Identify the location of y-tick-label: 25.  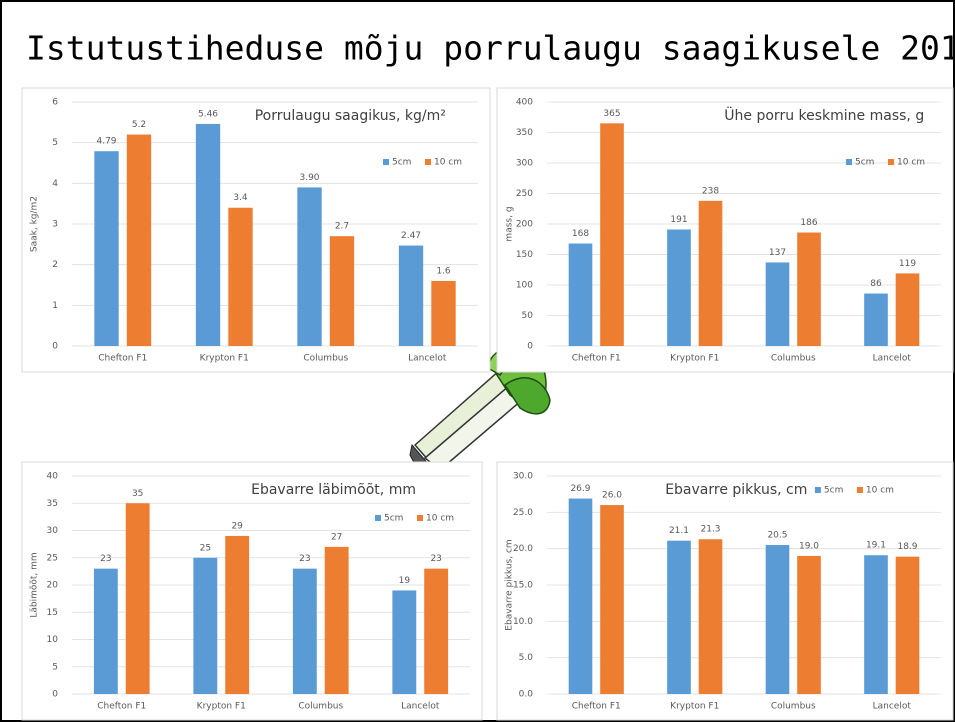
(52, 558).